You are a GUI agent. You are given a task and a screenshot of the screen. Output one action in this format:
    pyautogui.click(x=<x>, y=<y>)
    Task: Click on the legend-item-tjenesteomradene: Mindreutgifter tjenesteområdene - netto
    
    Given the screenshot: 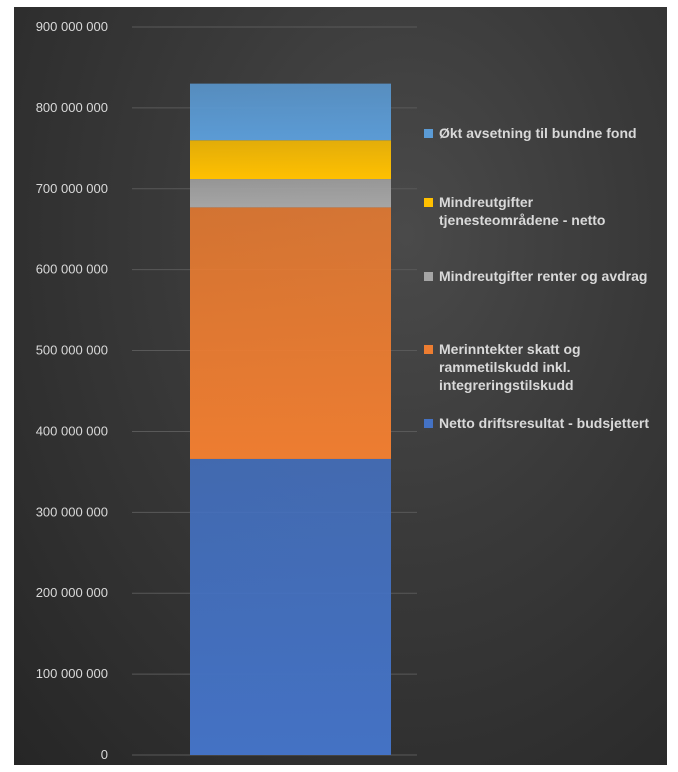 What is the action you would take?
    pyautogui.click(x=539, y=211)
    